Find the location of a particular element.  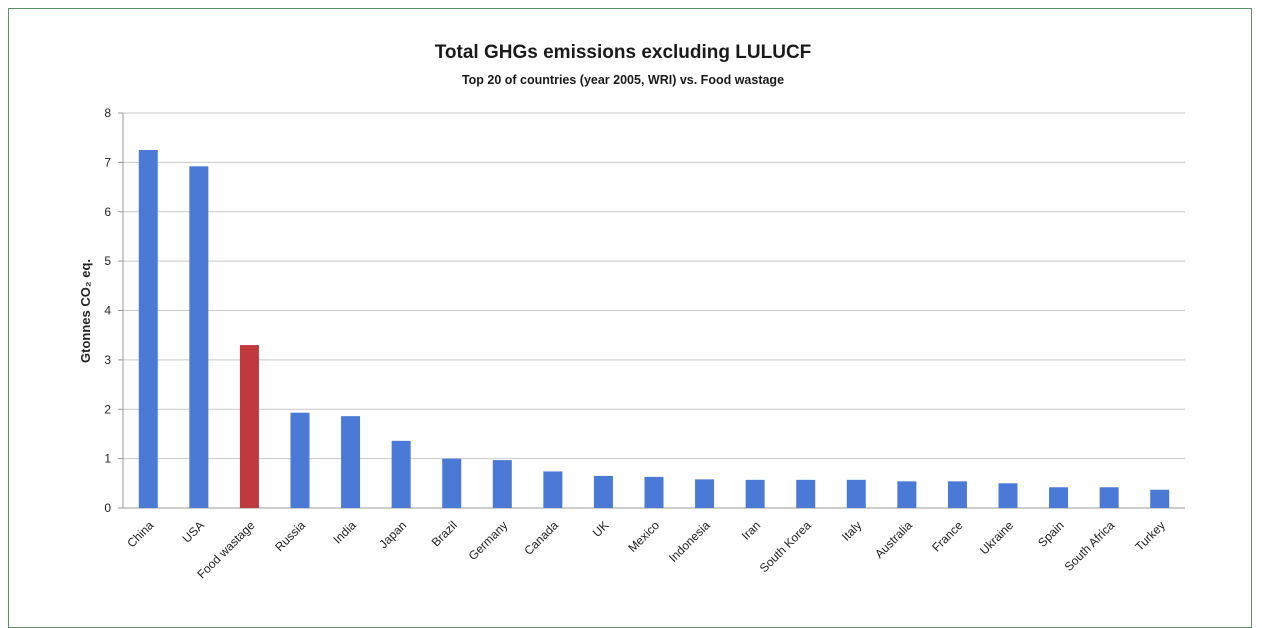

y-tick-label: 5 is located at coordinates (107, 261).